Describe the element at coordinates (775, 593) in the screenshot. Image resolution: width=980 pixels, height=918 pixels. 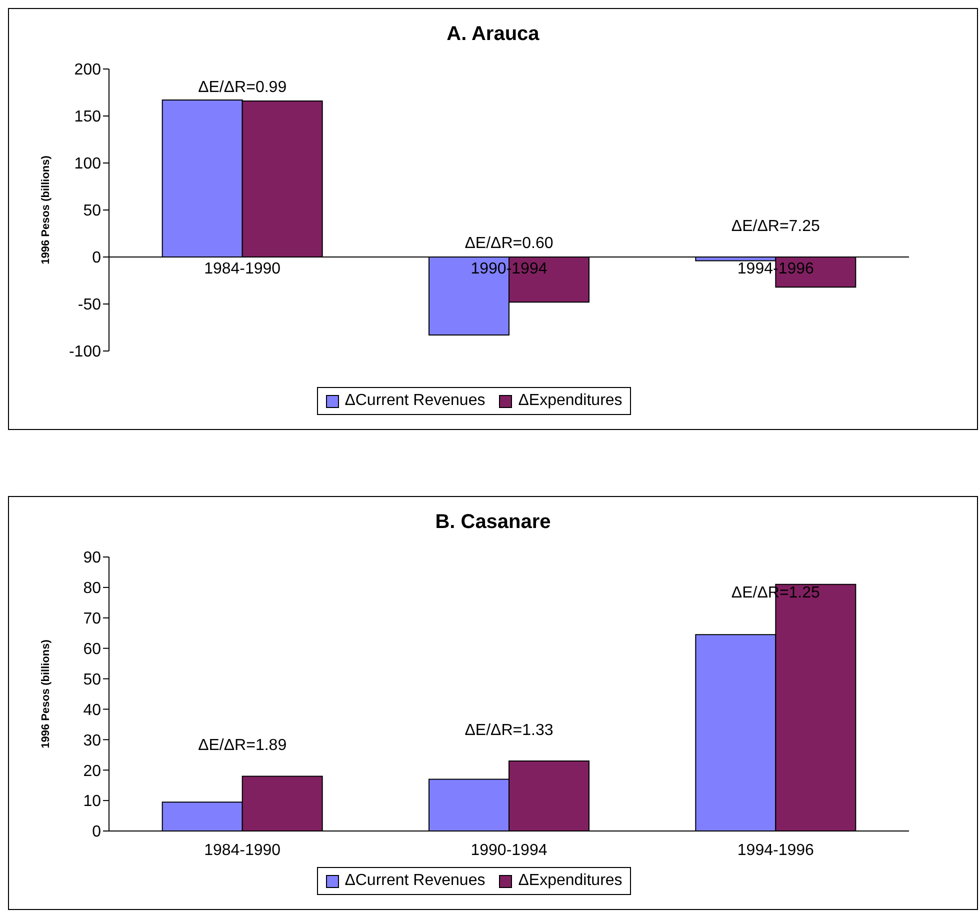
I see `annotation: ΔE/ΔR=1.25` at that location.